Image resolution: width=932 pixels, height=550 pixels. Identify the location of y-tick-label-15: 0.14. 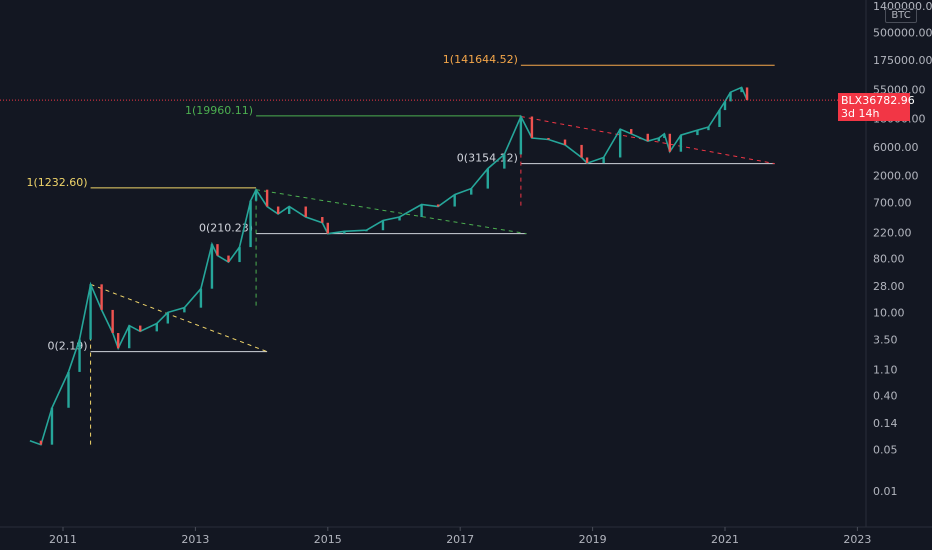
(885, 423).